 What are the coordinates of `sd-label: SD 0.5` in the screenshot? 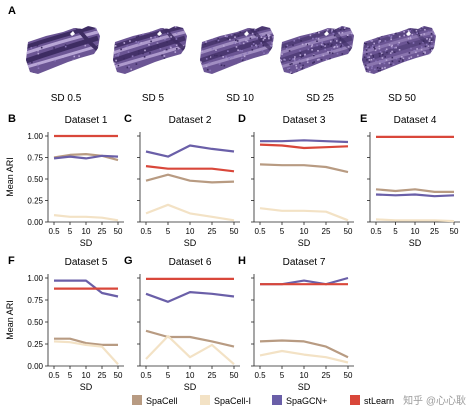 It's located at (66, 98).